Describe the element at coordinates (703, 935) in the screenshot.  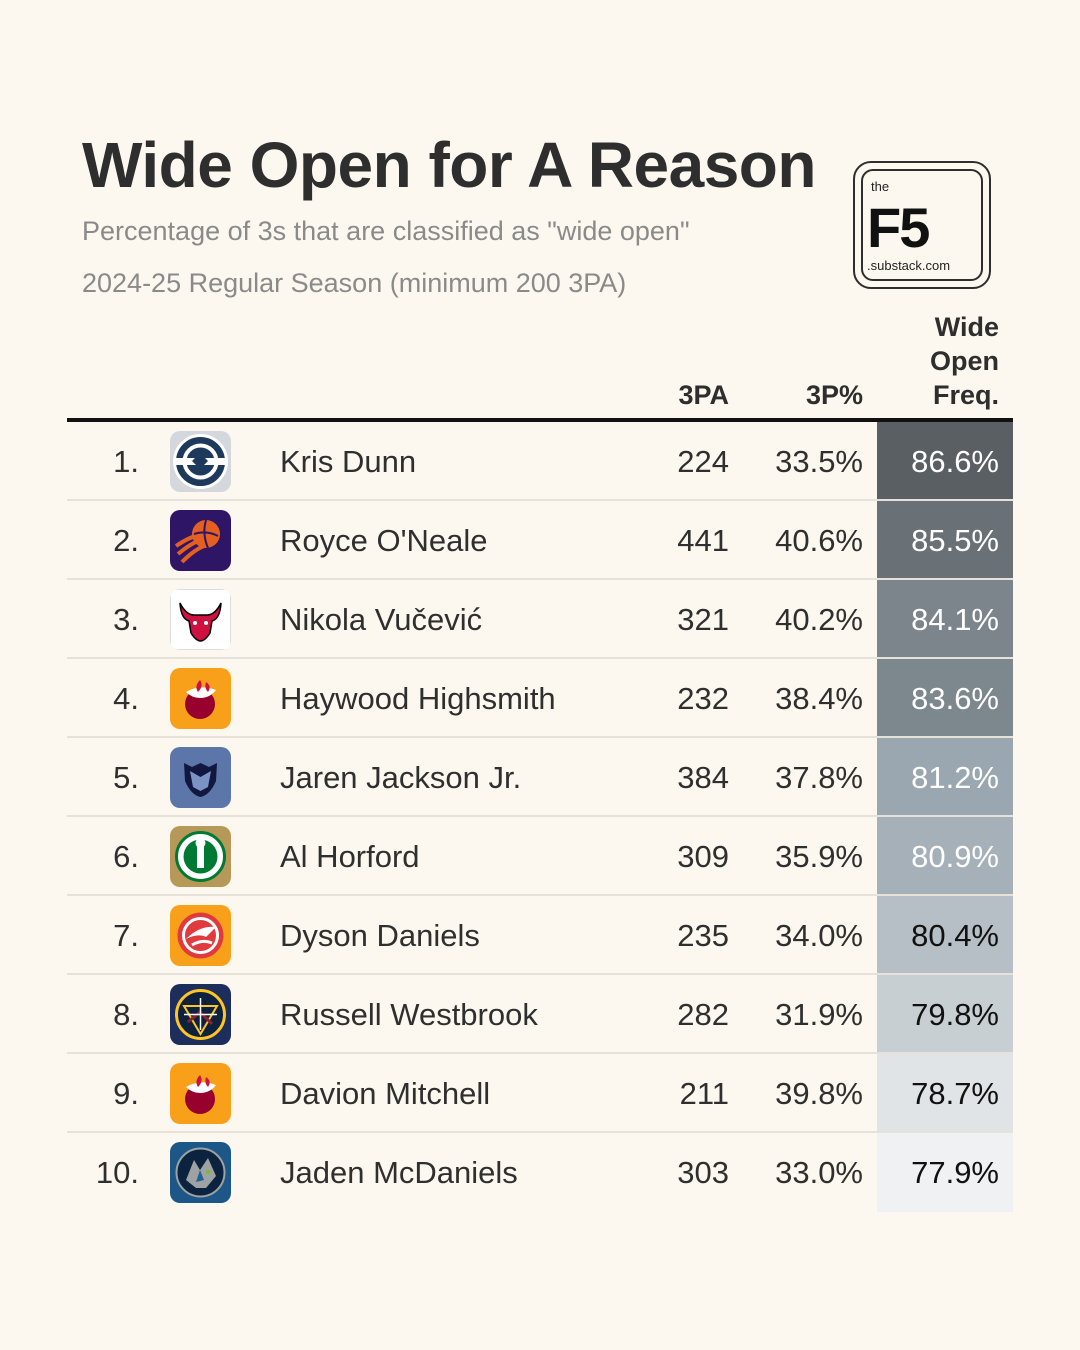
I see `three-pa-cell: 235` at that location.